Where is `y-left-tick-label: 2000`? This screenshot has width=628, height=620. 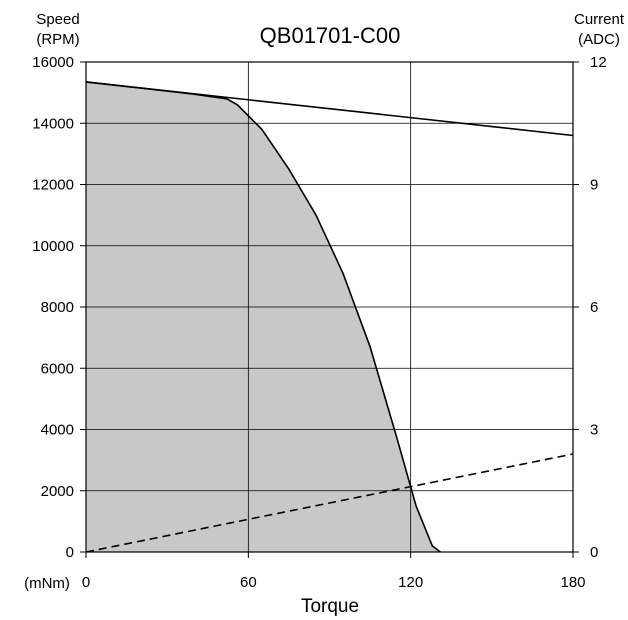 y-left-tick-label: 2000 is located at coordinates (57, 491).